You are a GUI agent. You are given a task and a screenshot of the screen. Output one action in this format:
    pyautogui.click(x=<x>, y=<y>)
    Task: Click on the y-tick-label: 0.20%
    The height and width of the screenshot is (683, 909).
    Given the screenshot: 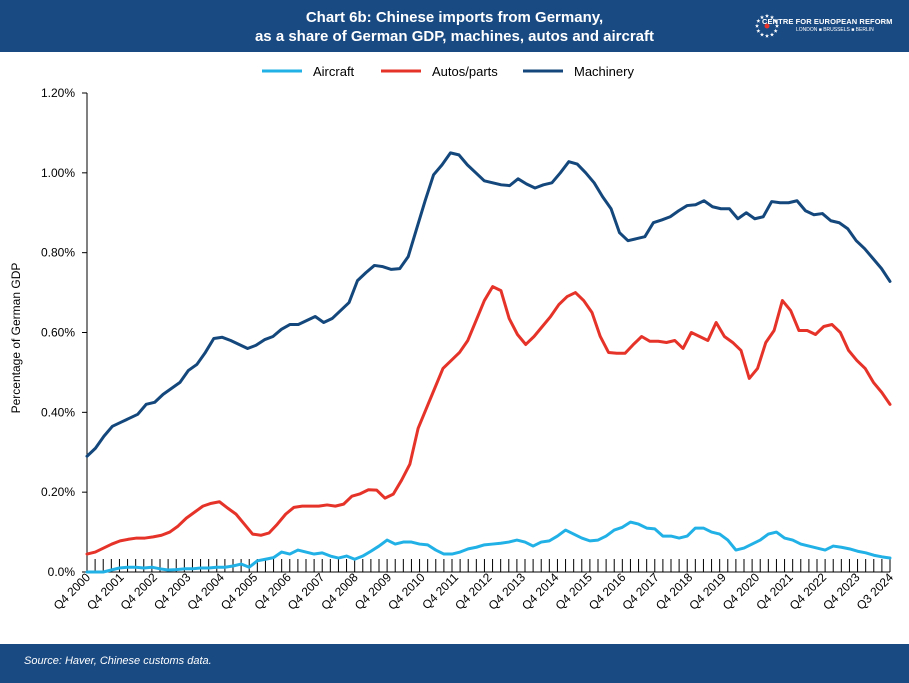 What is the action you would take?
    pyautogui.click(x=58, y=492)
    